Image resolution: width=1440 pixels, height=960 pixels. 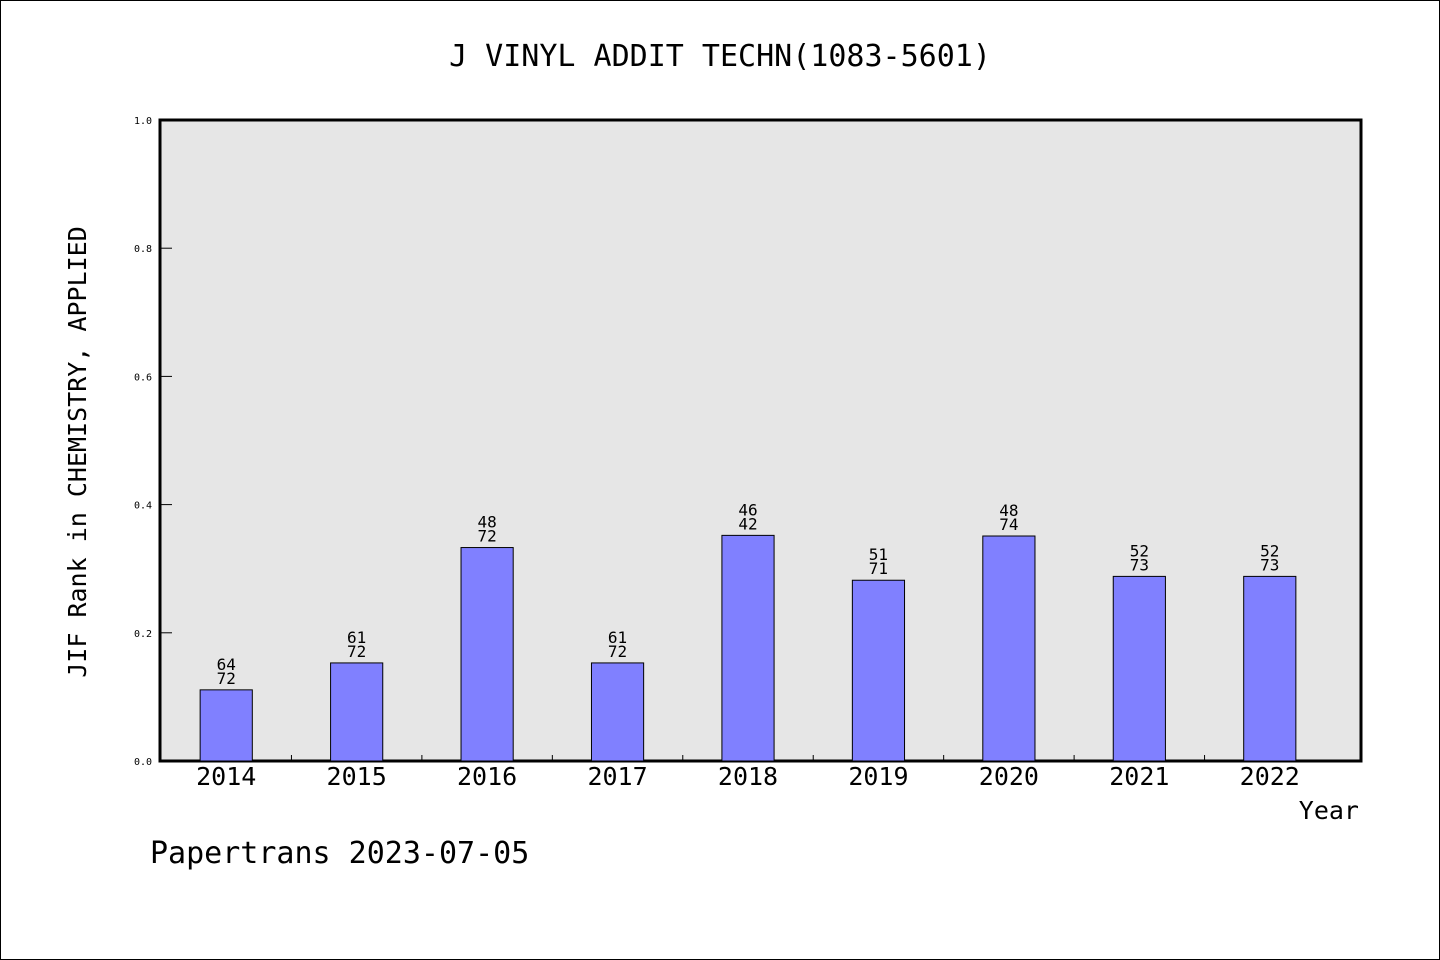 I want to click on y-tick-label: 0.0, so click(x=143, y=762).